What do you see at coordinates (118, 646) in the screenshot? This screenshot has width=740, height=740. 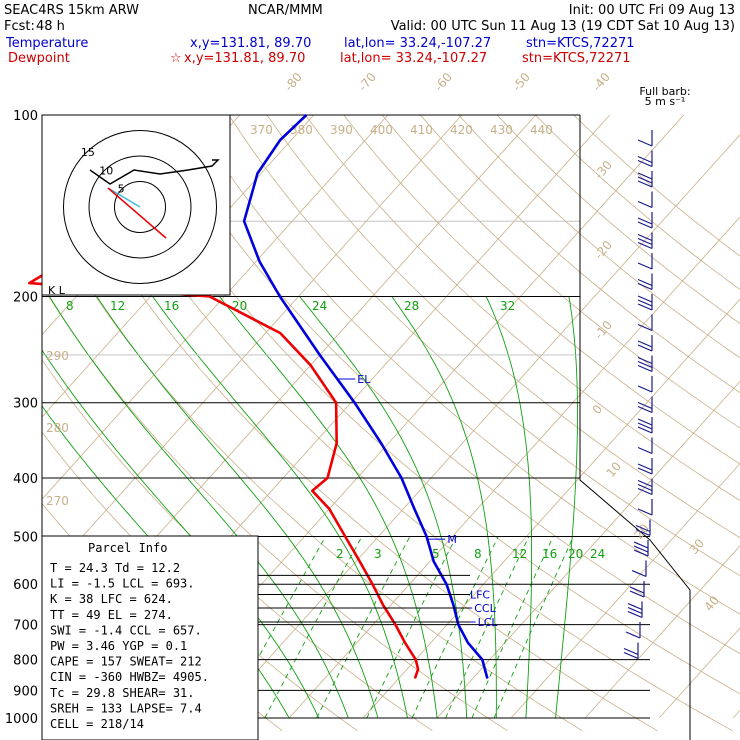 I see `parcel-info-row: PW = 3.46 YGP = 0.1` at bounding box center [118, 646].